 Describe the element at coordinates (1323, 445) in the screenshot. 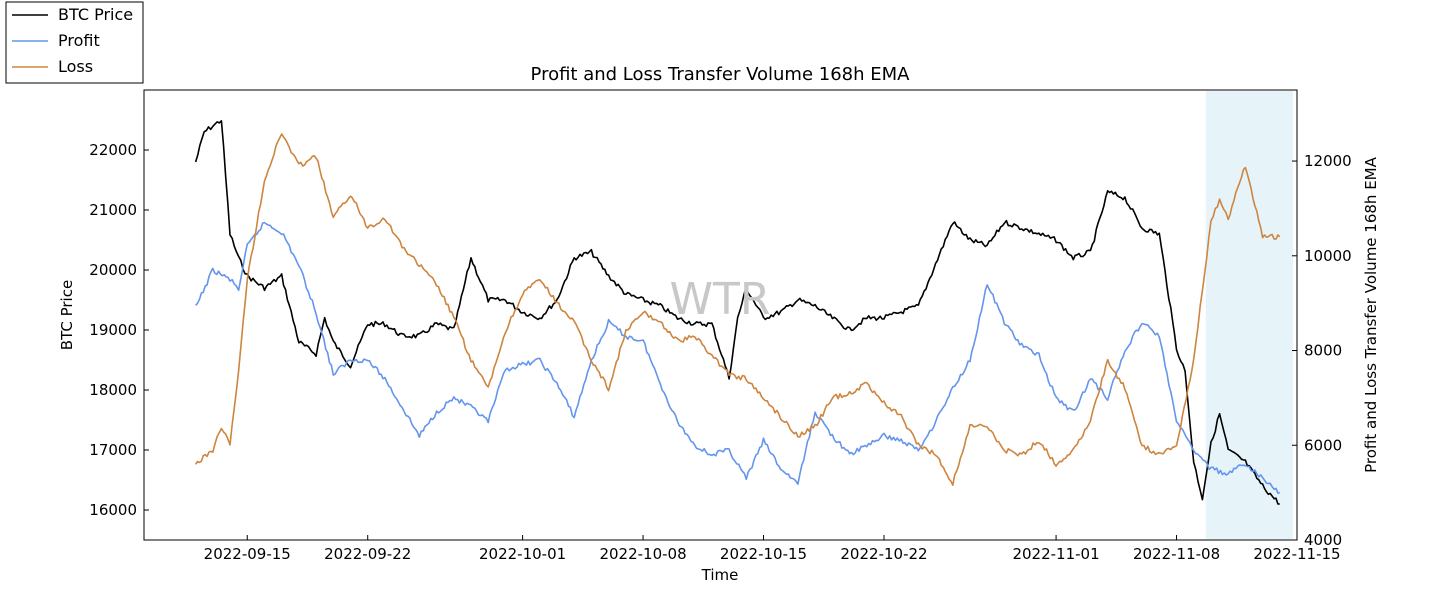

I see `y-tick-label-right: 6000` at that location.